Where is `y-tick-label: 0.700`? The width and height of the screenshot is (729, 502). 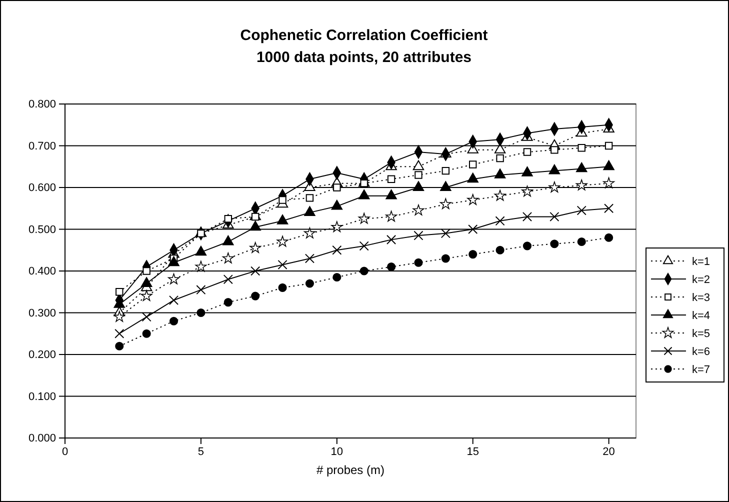
y-tick-label: 0.700 is located at coordinates (42, 146).